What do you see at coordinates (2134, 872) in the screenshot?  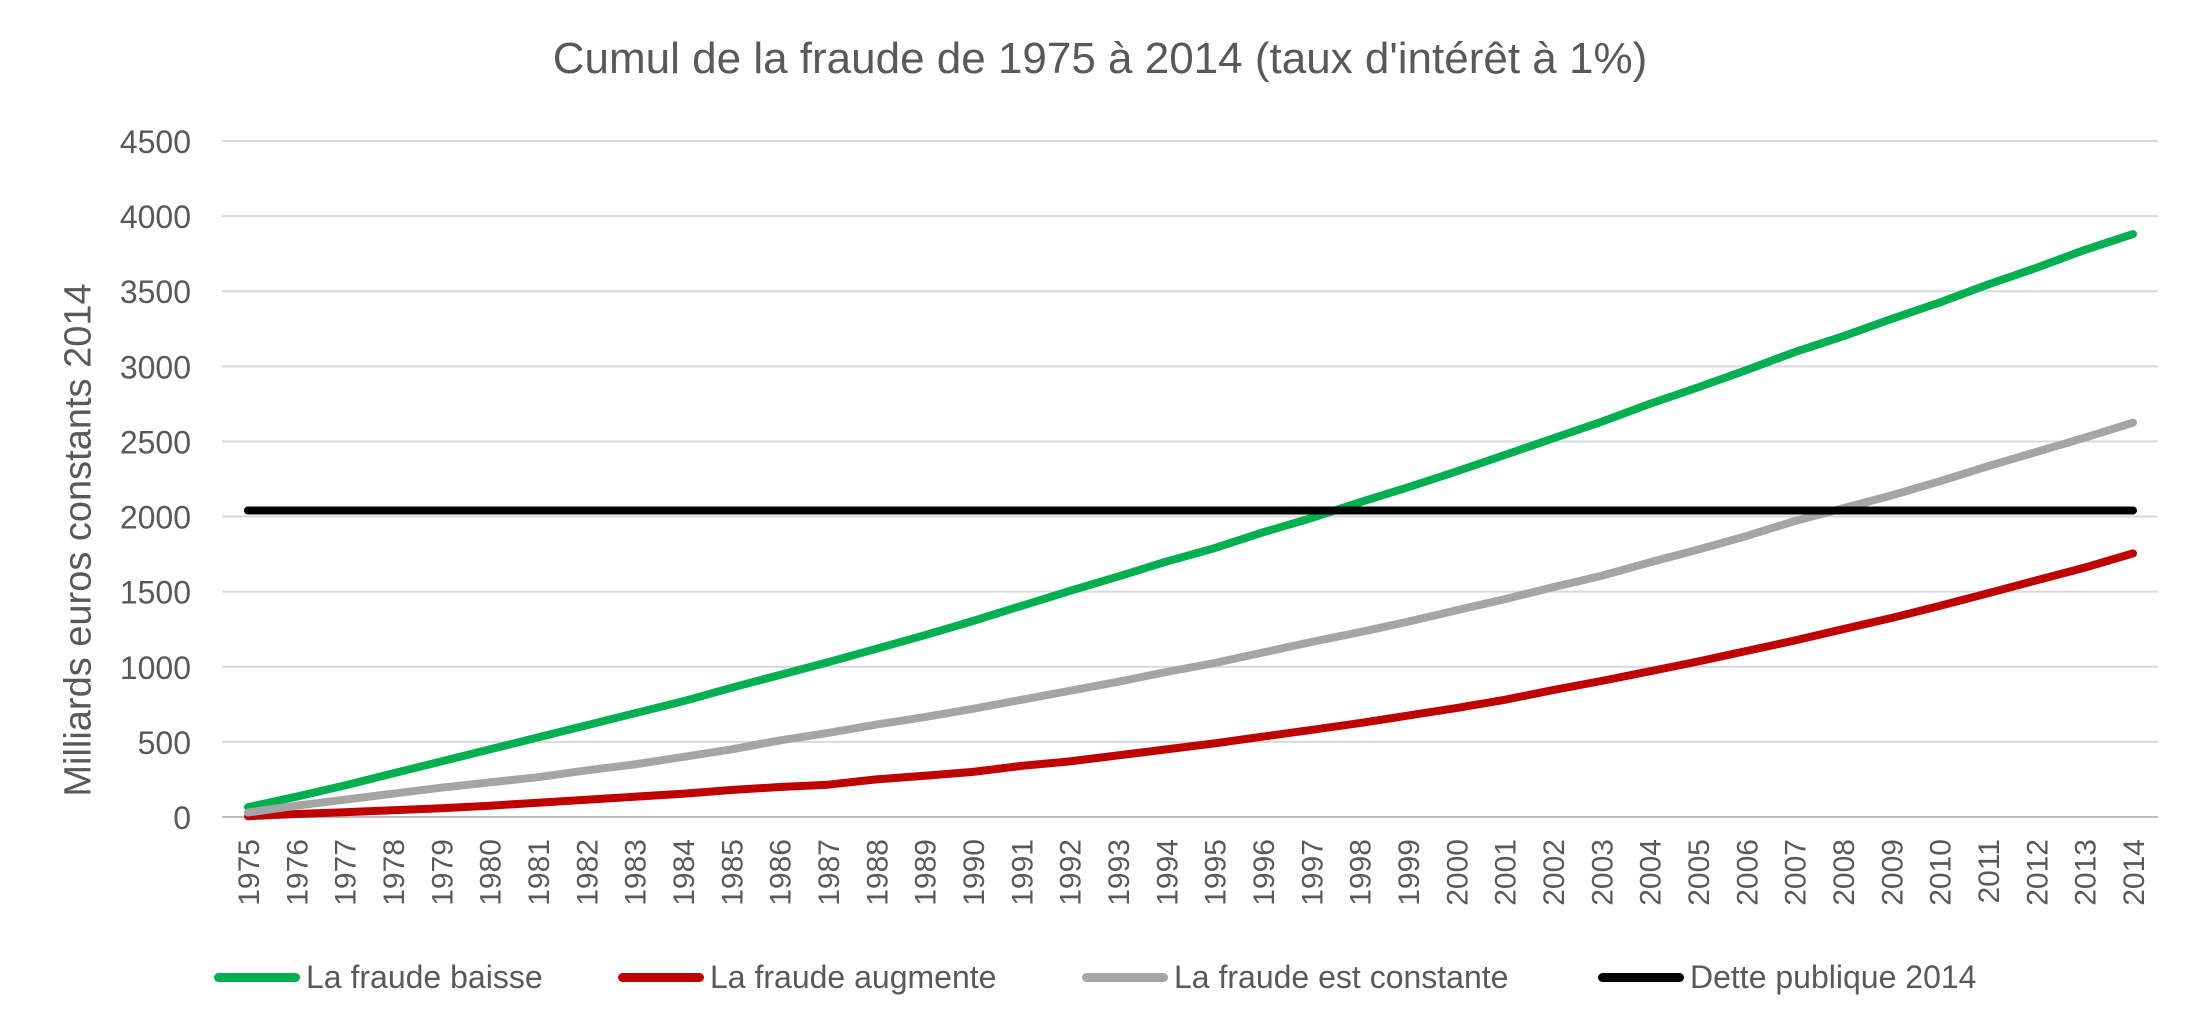 I see `x-tick-label: 2014` at bounding box center [2134, 872].